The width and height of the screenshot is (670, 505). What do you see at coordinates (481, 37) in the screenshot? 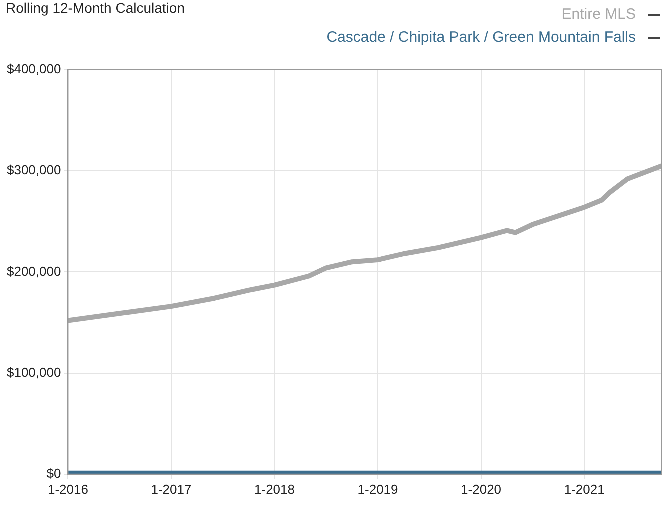
I see `text: Cascade / Chipita Park / Green Mountain Falls` at bounding box center [481, 37].